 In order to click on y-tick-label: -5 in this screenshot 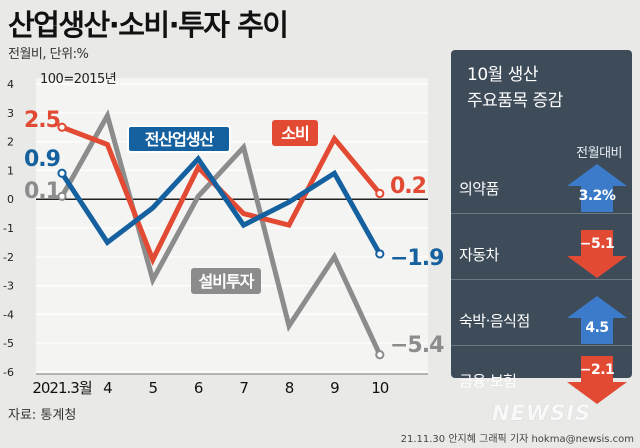, I will do `click(8, 343)`.